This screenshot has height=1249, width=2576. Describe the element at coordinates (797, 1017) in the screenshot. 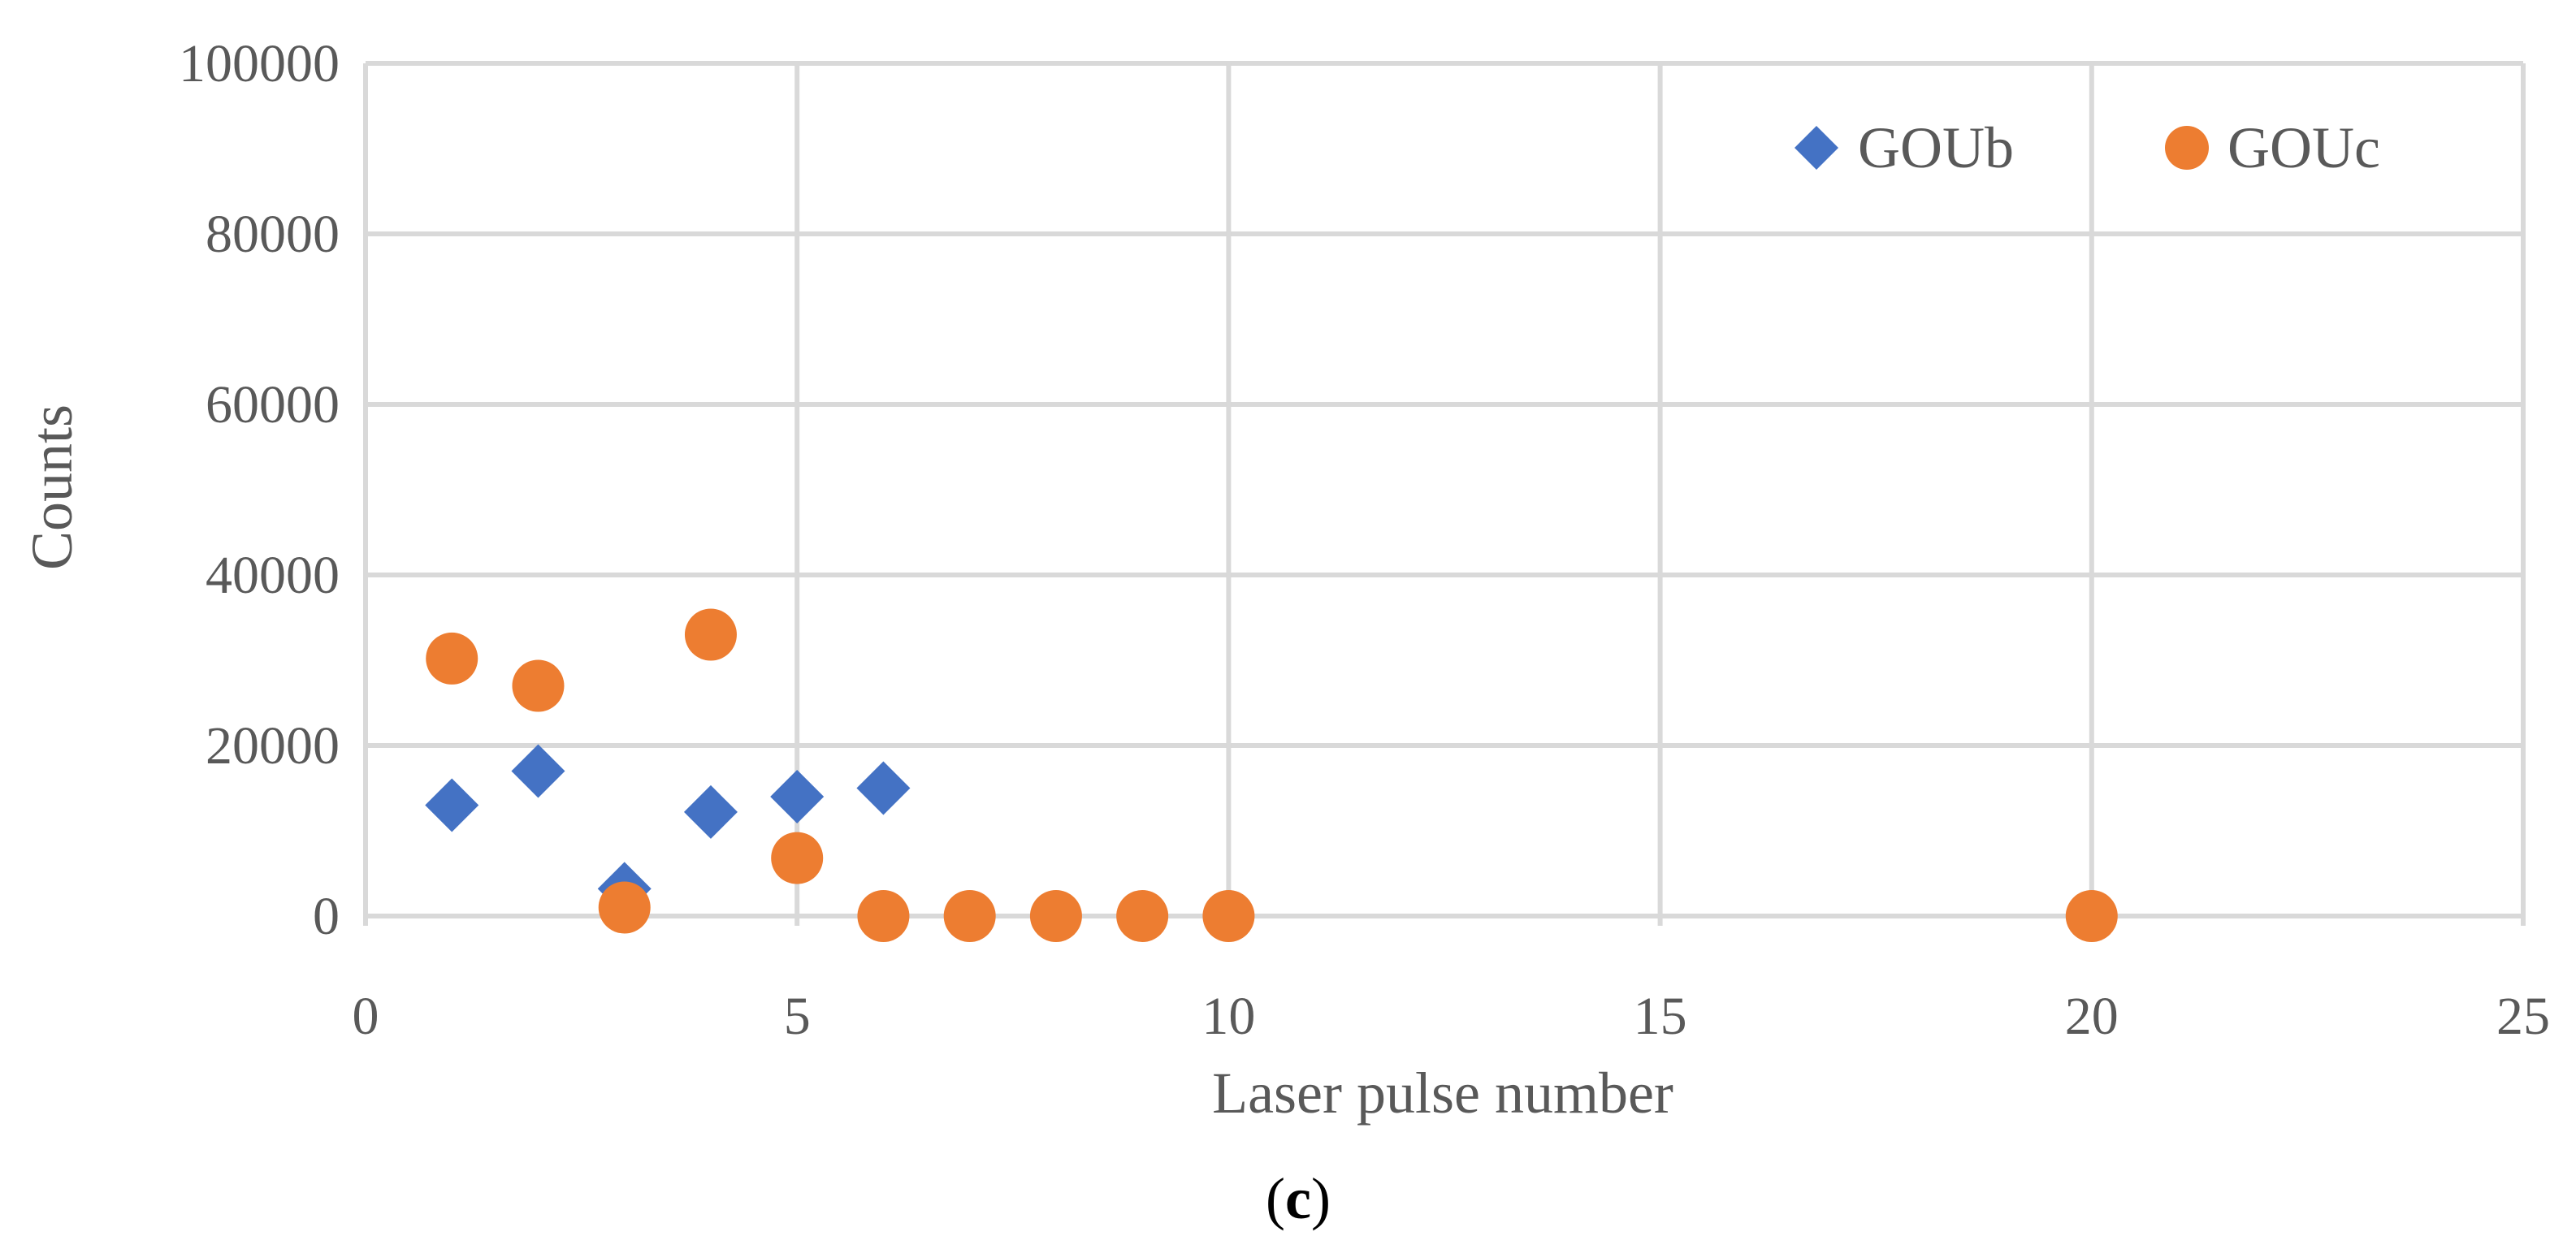

I see `x-tick-label: 5` at that location.